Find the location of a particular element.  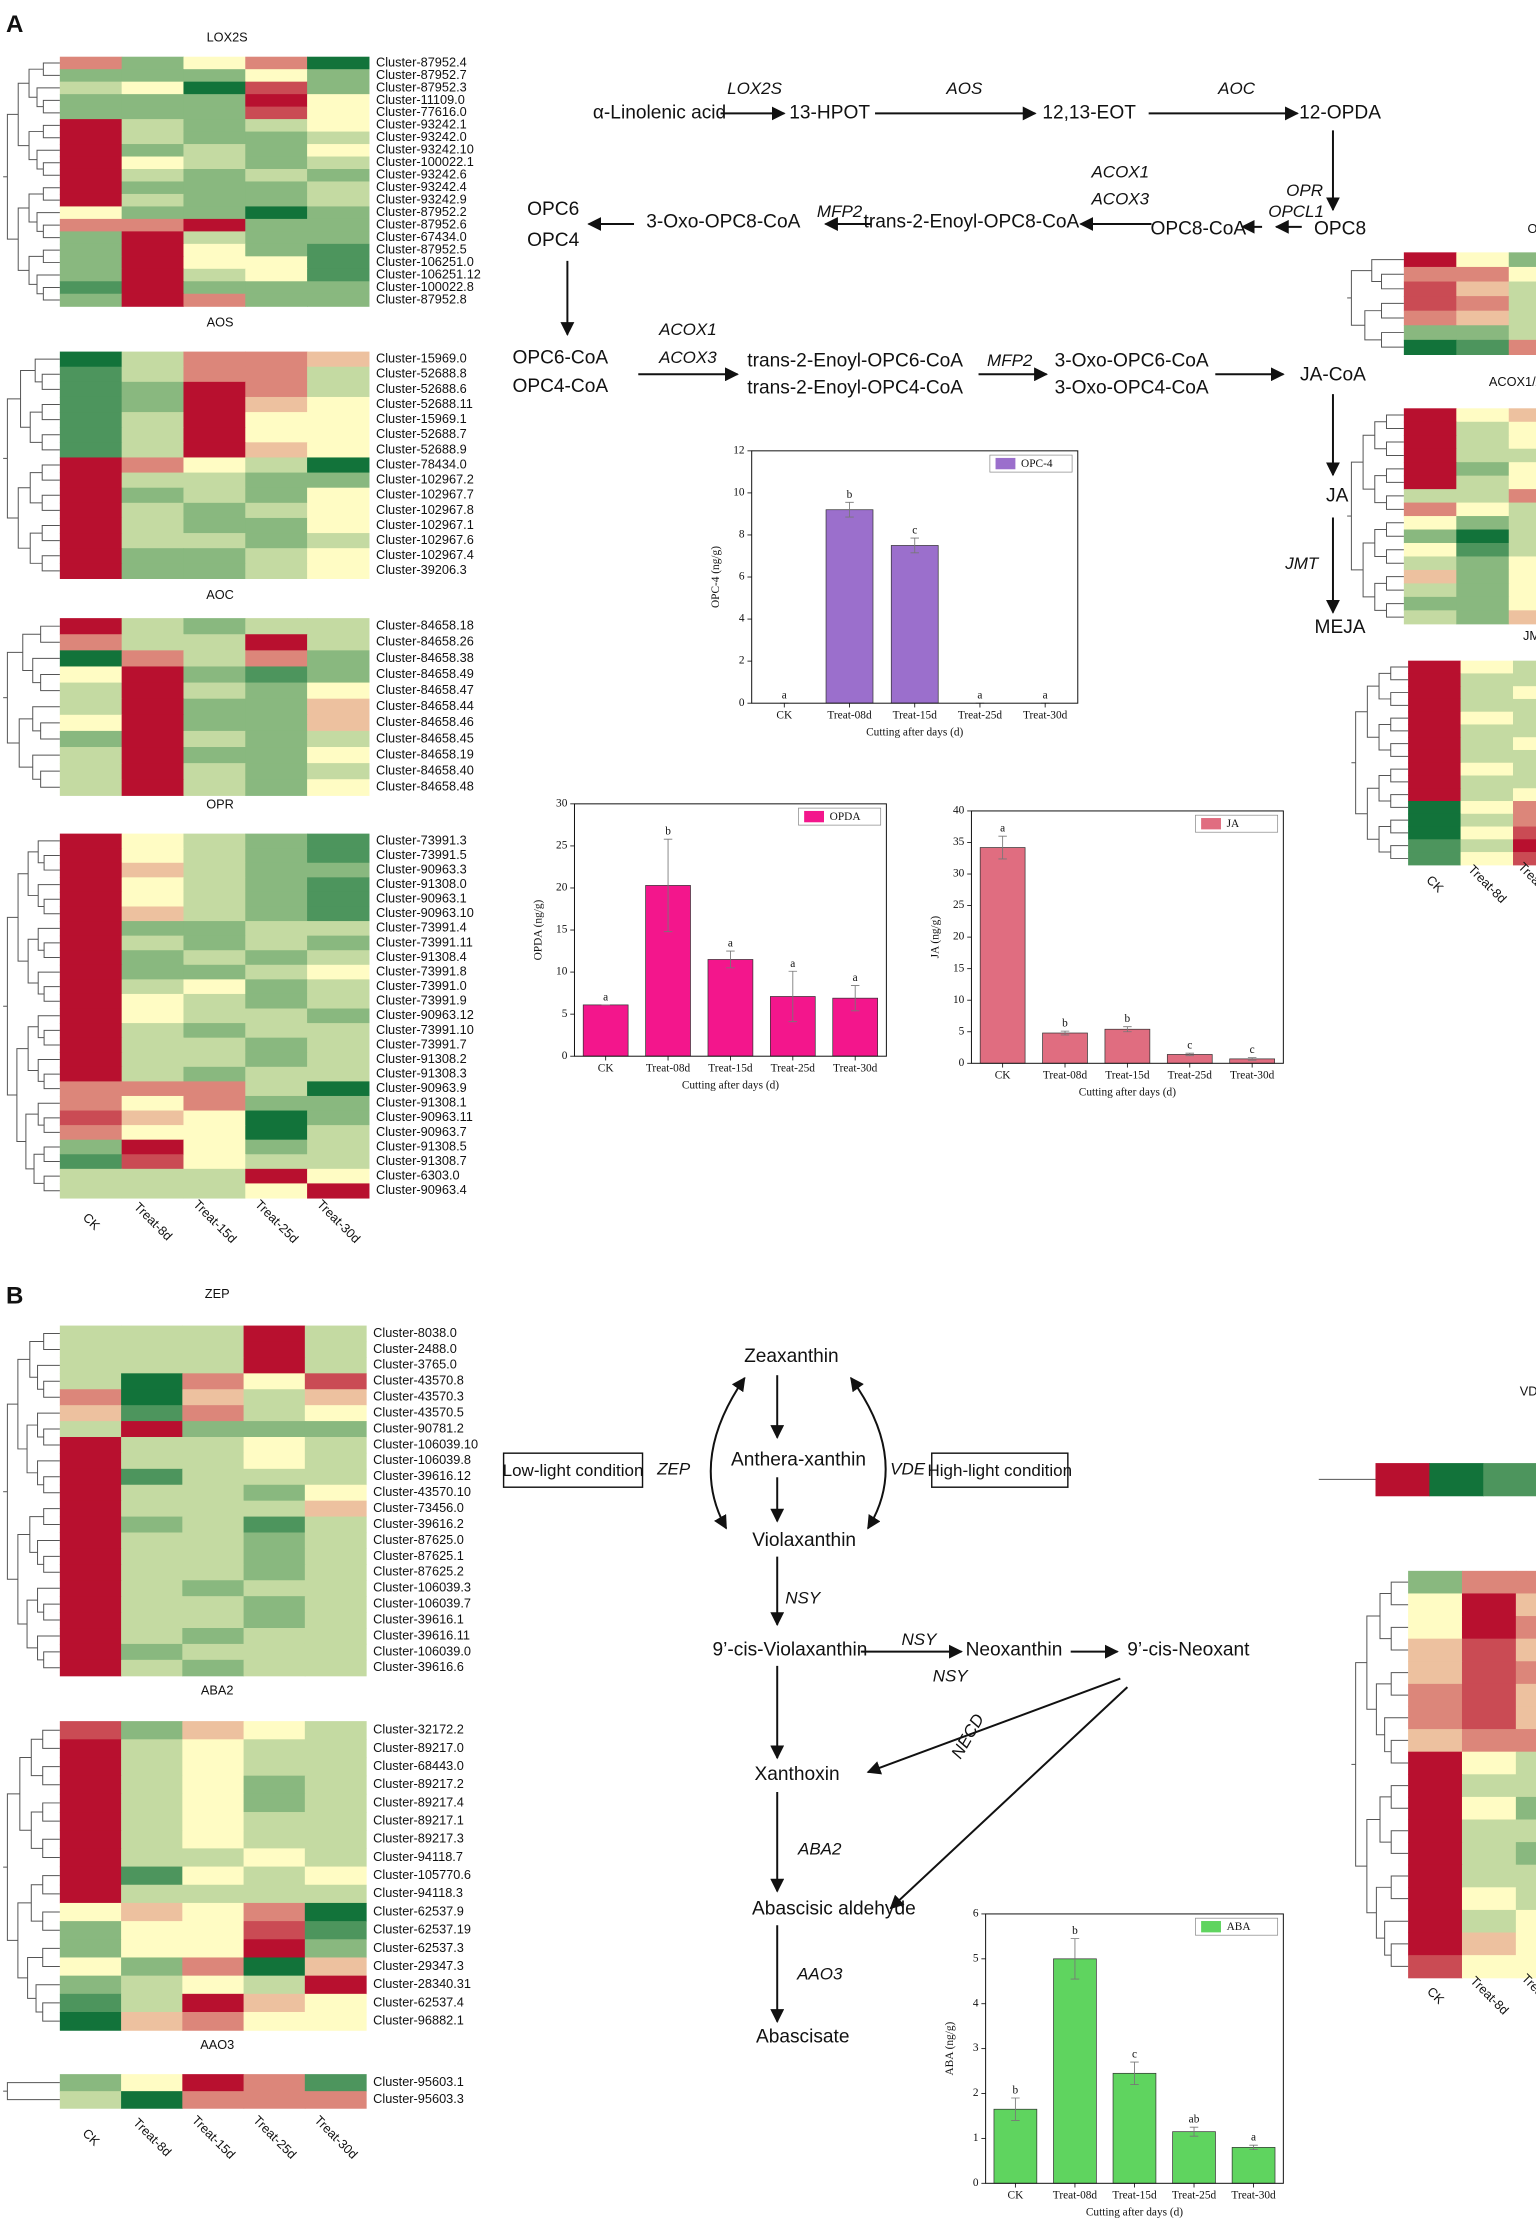

significance-letter: b is located at coordinates (1016, 2091).